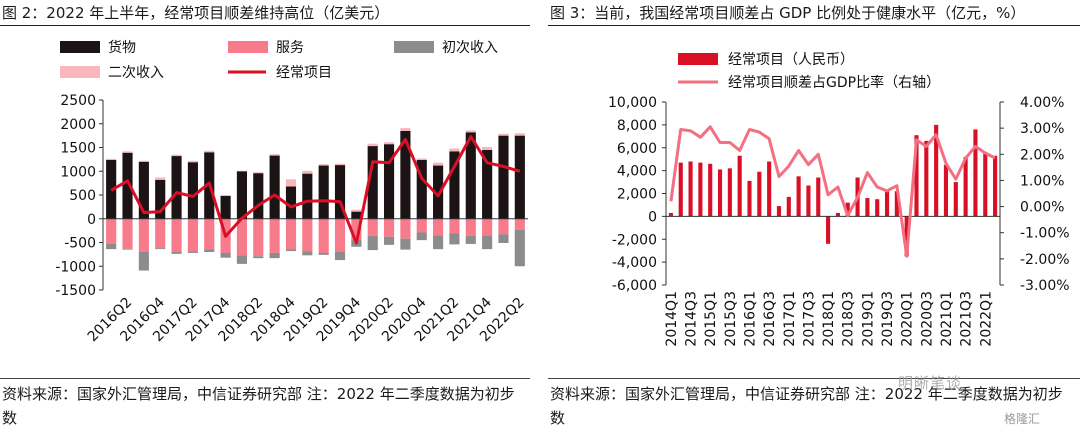  I want to click on right-source-note: 资料来源：国家外汇管理局，中信证券研究部 注：2022 年二季度数据为初步数, so click(806, 406).